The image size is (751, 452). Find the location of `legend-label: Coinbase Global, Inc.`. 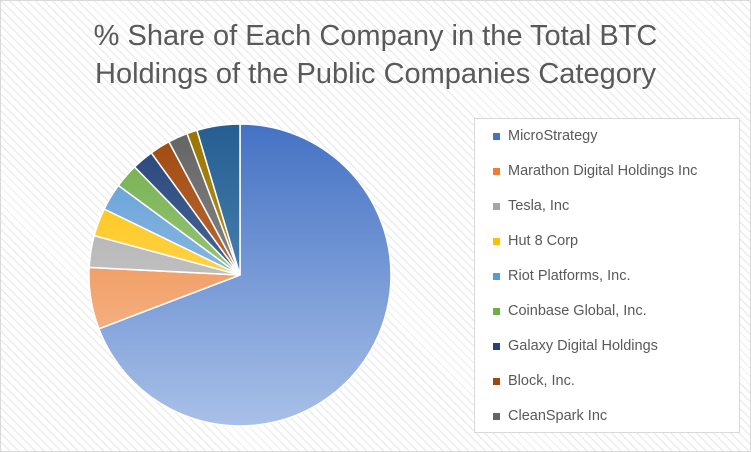

legend-label: Coinbase Global, Inc. is located at coordinates (577, 311).